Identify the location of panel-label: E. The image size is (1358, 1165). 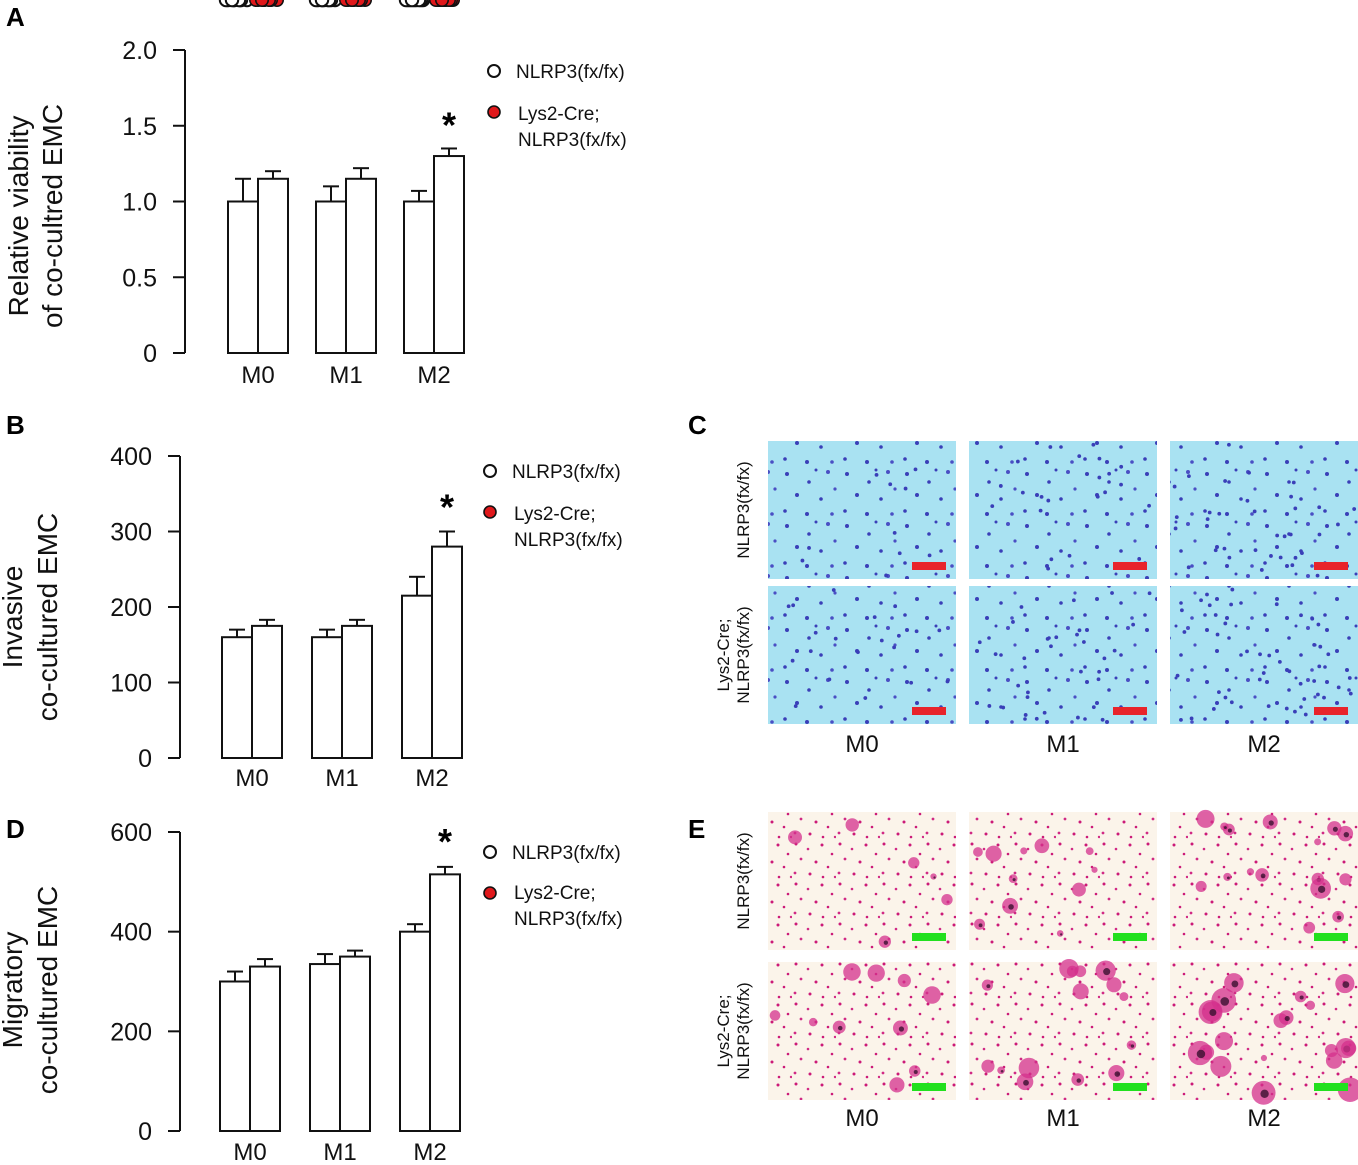
(696, 829).